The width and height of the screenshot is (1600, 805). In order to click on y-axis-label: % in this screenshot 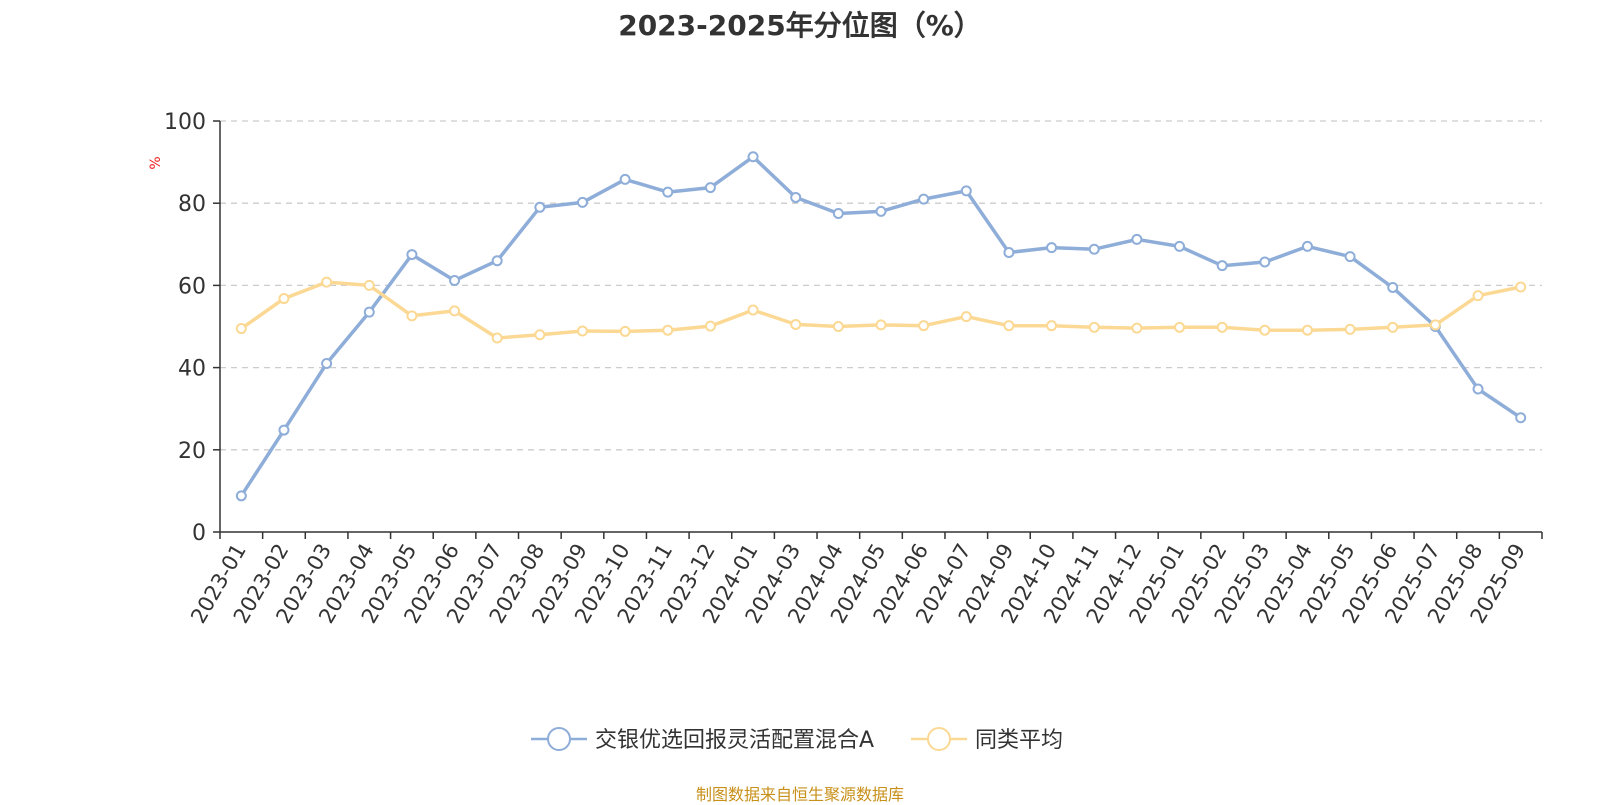, I will do `click(156, 162)`.